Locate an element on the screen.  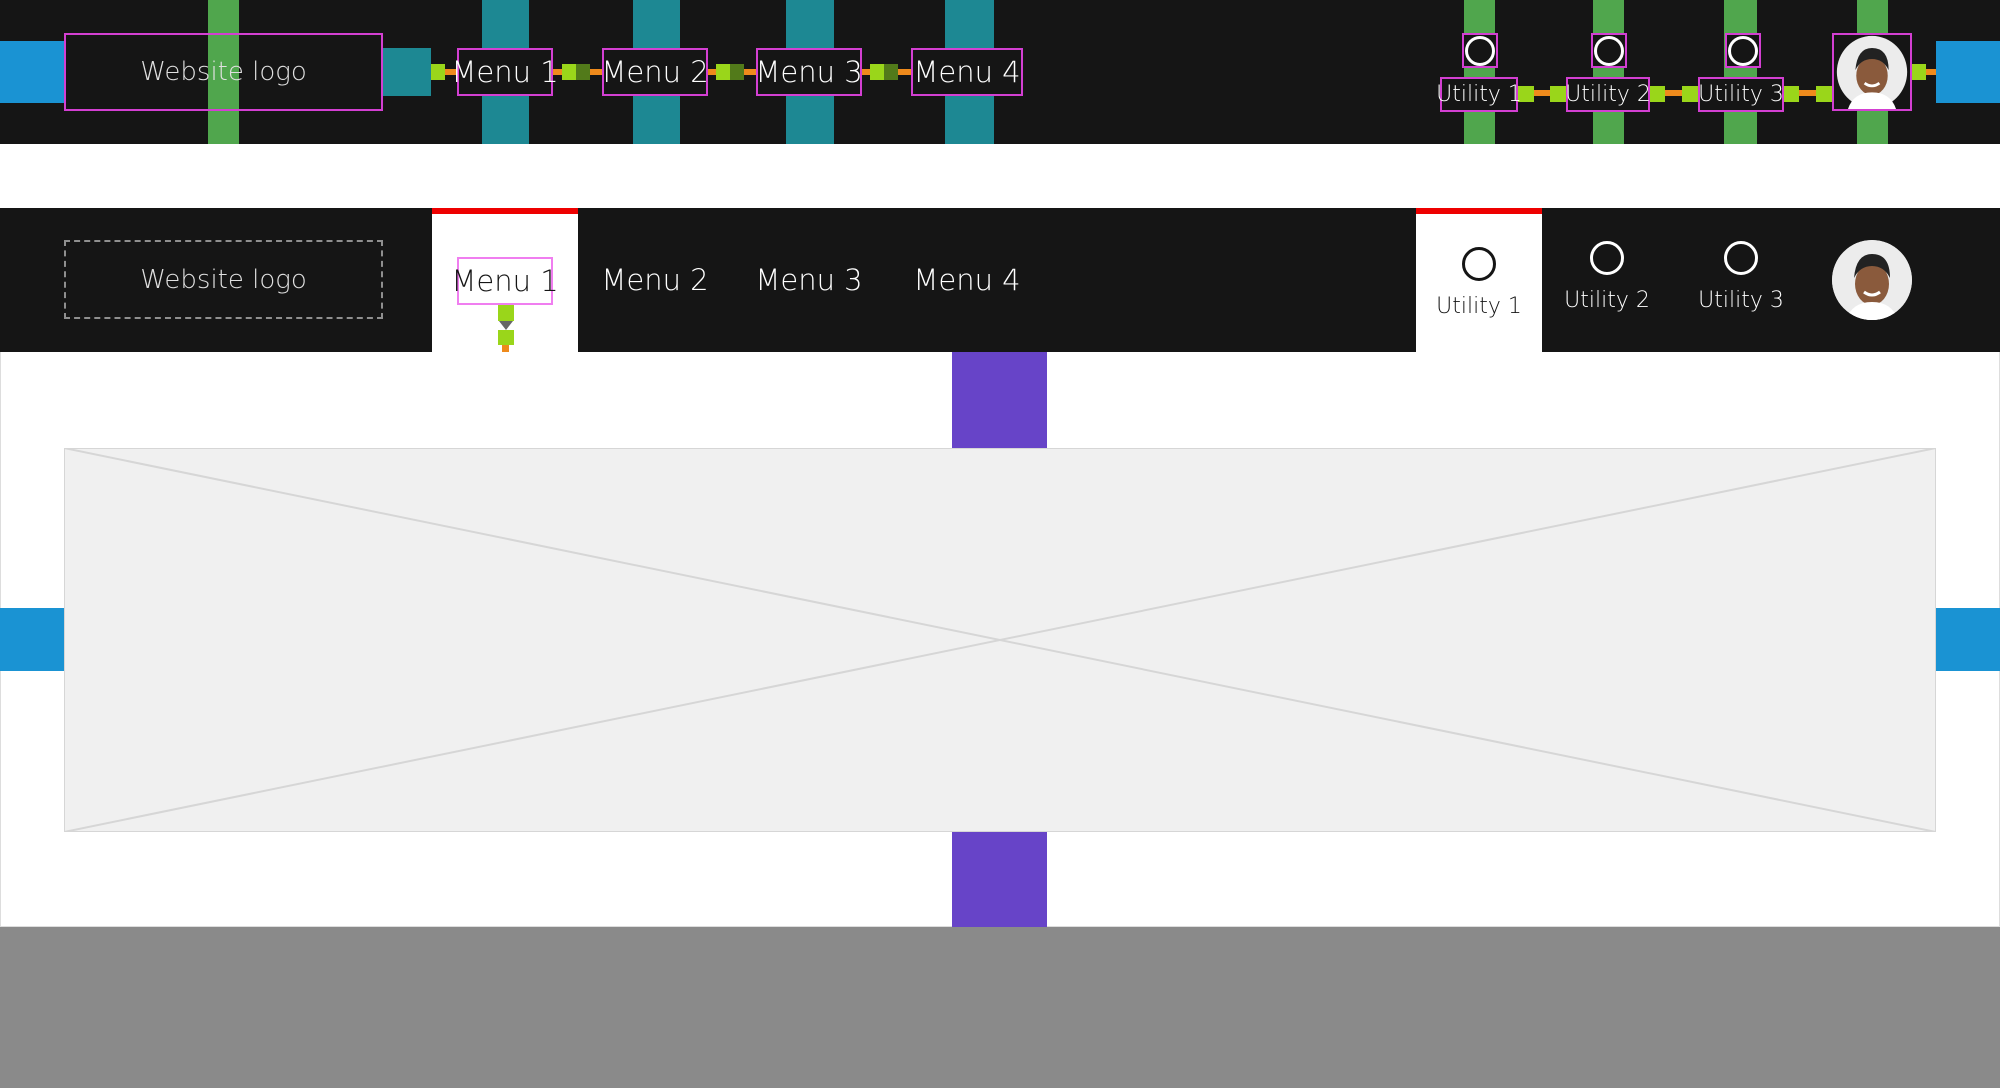
site-header is located at coordinates (1000, 280).